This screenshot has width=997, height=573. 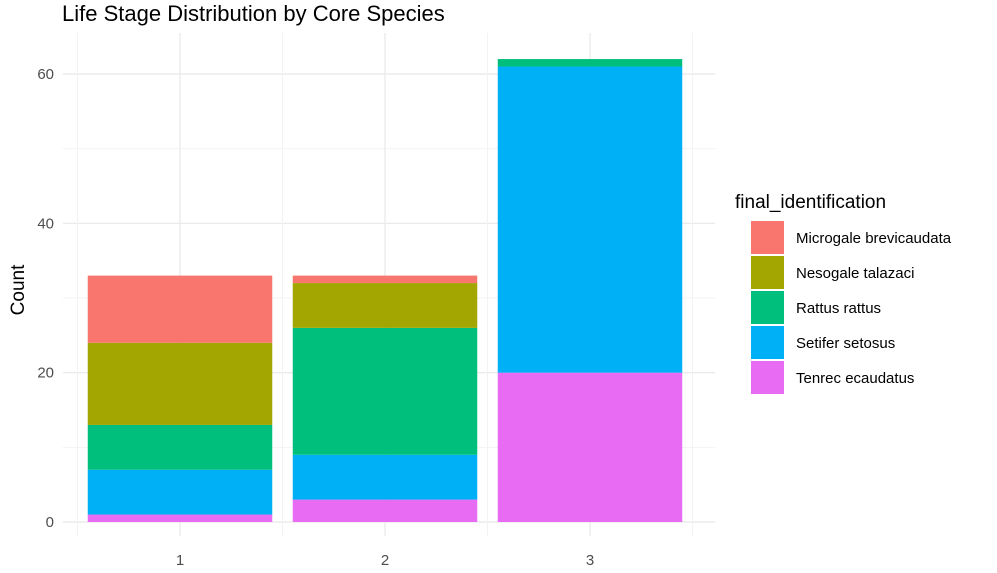 What do you see at coordinates (845, 343) in the screenshot?
I see `legend-label: Setifer setosus` at bounding box center [845, 343].